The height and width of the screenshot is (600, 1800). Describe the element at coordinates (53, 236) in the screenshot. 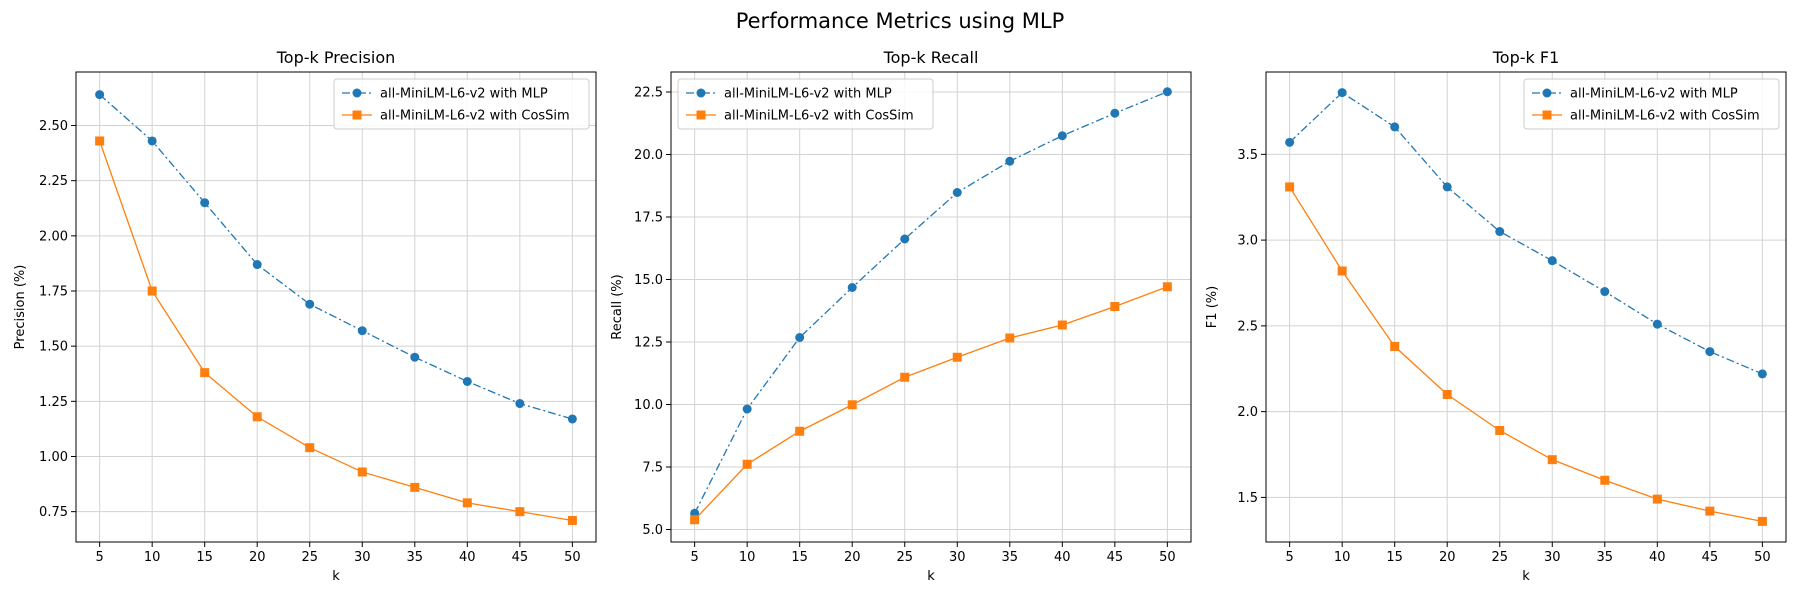

I see `y-tick-label: 2.00` at that location.